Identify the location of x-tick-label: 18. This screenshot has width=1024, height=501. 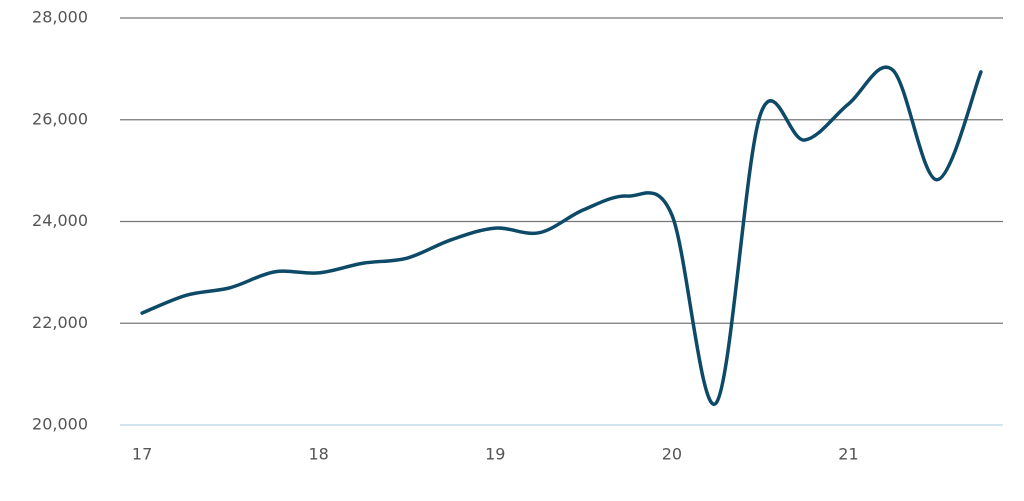
(318, 454).